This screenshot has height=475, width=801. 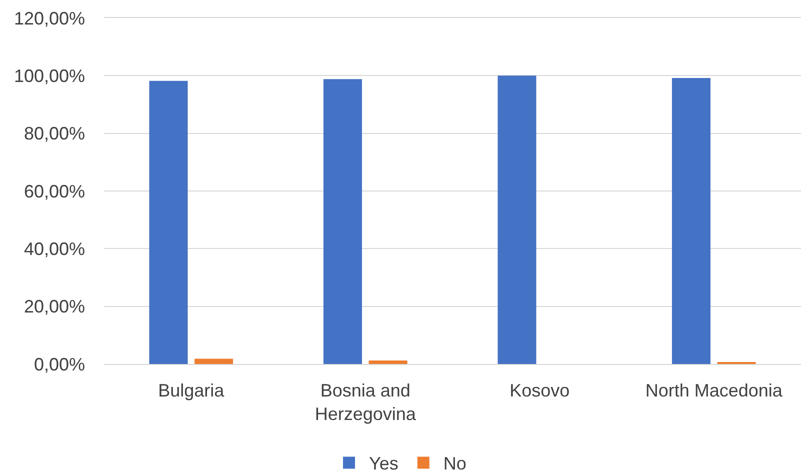 What do you see at coordinates (540, 390) in the screenshot?
I see `x-tick-label: Kosovo` at bounding box center [540, 390].